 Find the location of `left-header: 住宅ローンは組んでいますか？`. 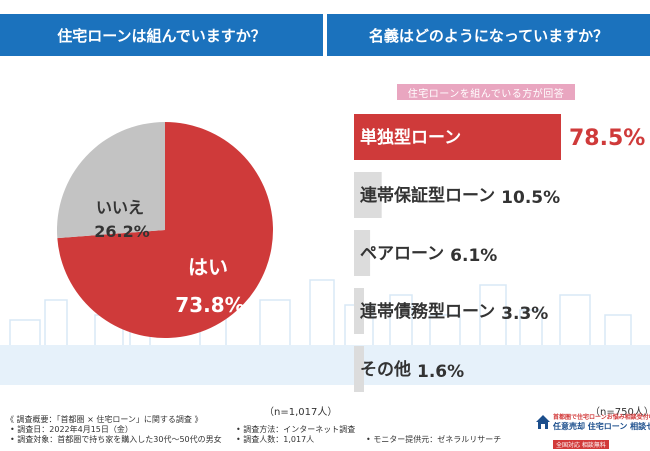

left-header: 住宅ローンは組んでいますか？ is located at coordinates (161, 35).